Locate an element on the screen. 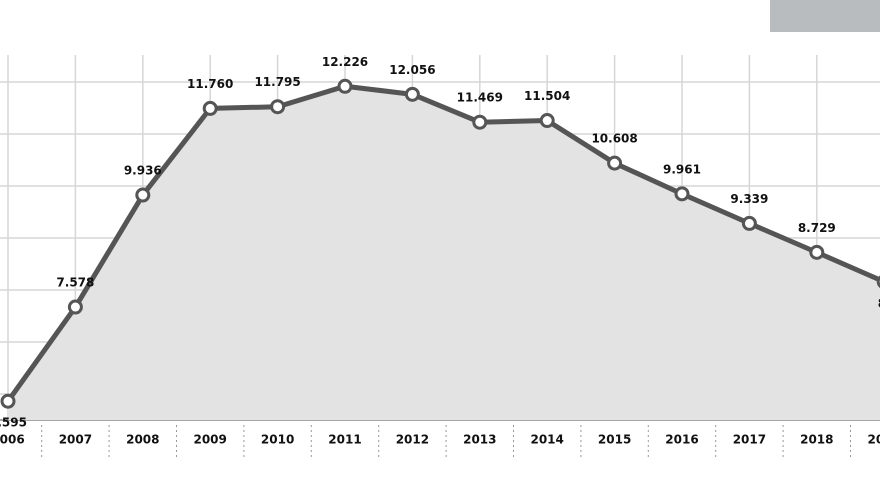 The image size is (880, 495). value-label: 9.961 is located at coordinates (682, 169).